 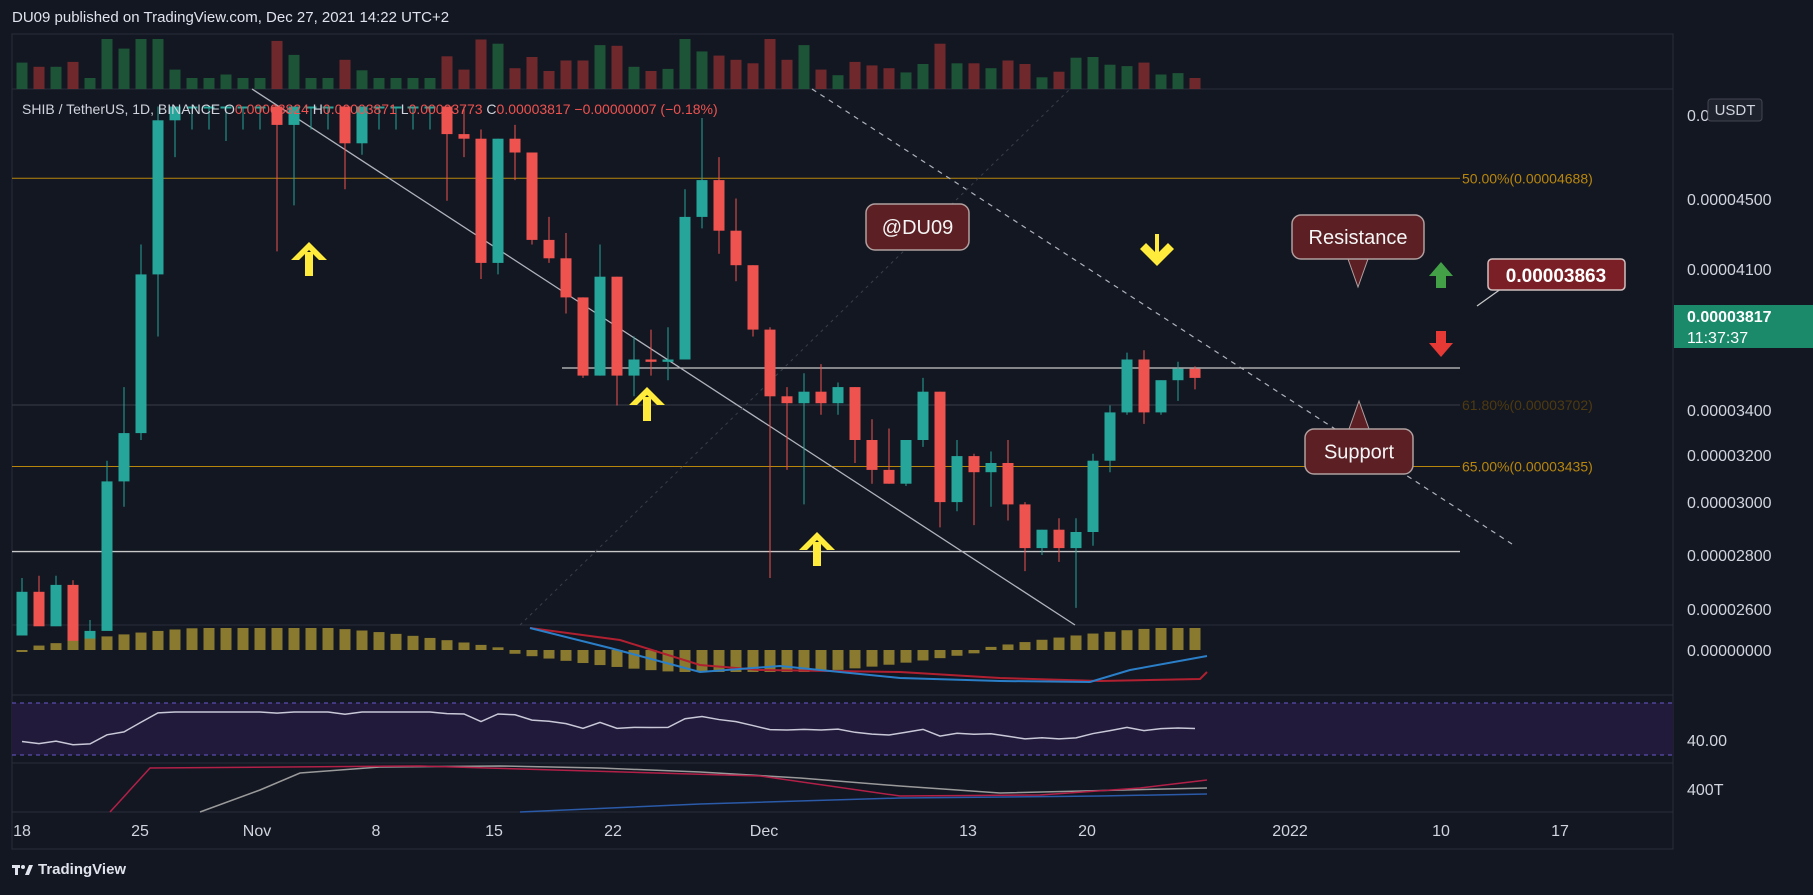 What do you see at coordinates (376, 831) in the screenshot?
I see `time-axis-label: 8` at bounding box center [376, 831].